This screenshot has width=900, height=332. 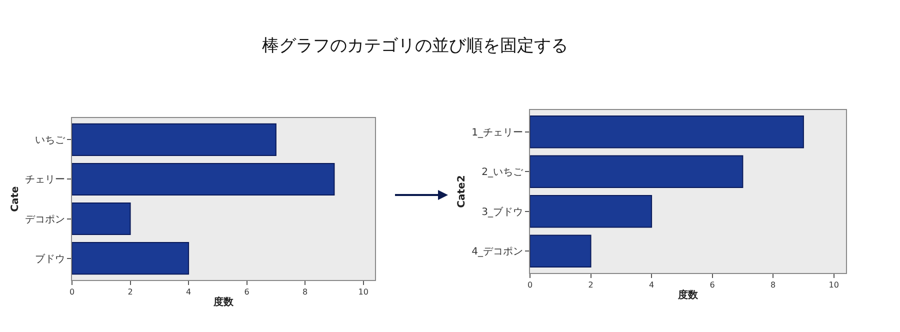 What do you see at coordinates (497, 132) in the screenshot?
I see `y-tick-label: 1_チェリー` at bounding box center [497, 132].